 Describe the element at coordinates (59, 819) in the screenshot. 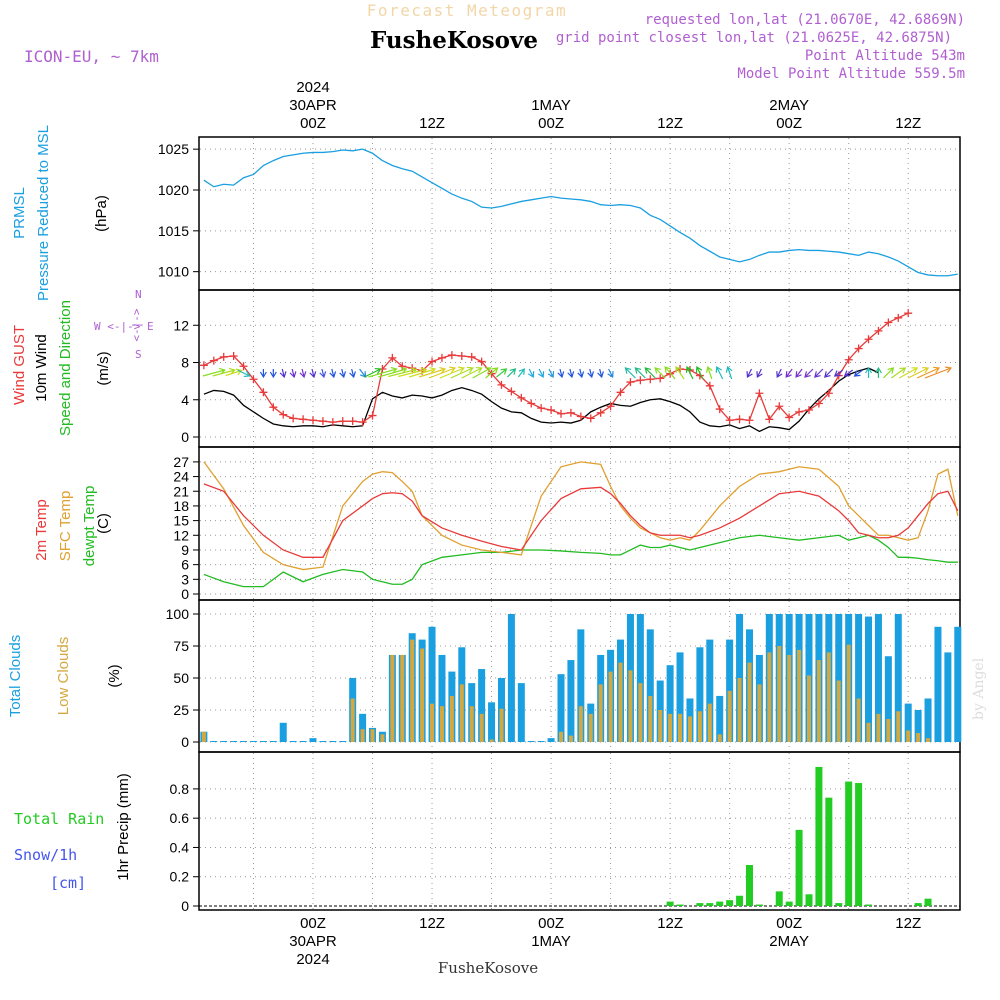

I see `rain-legend: Total Rain` at that location.